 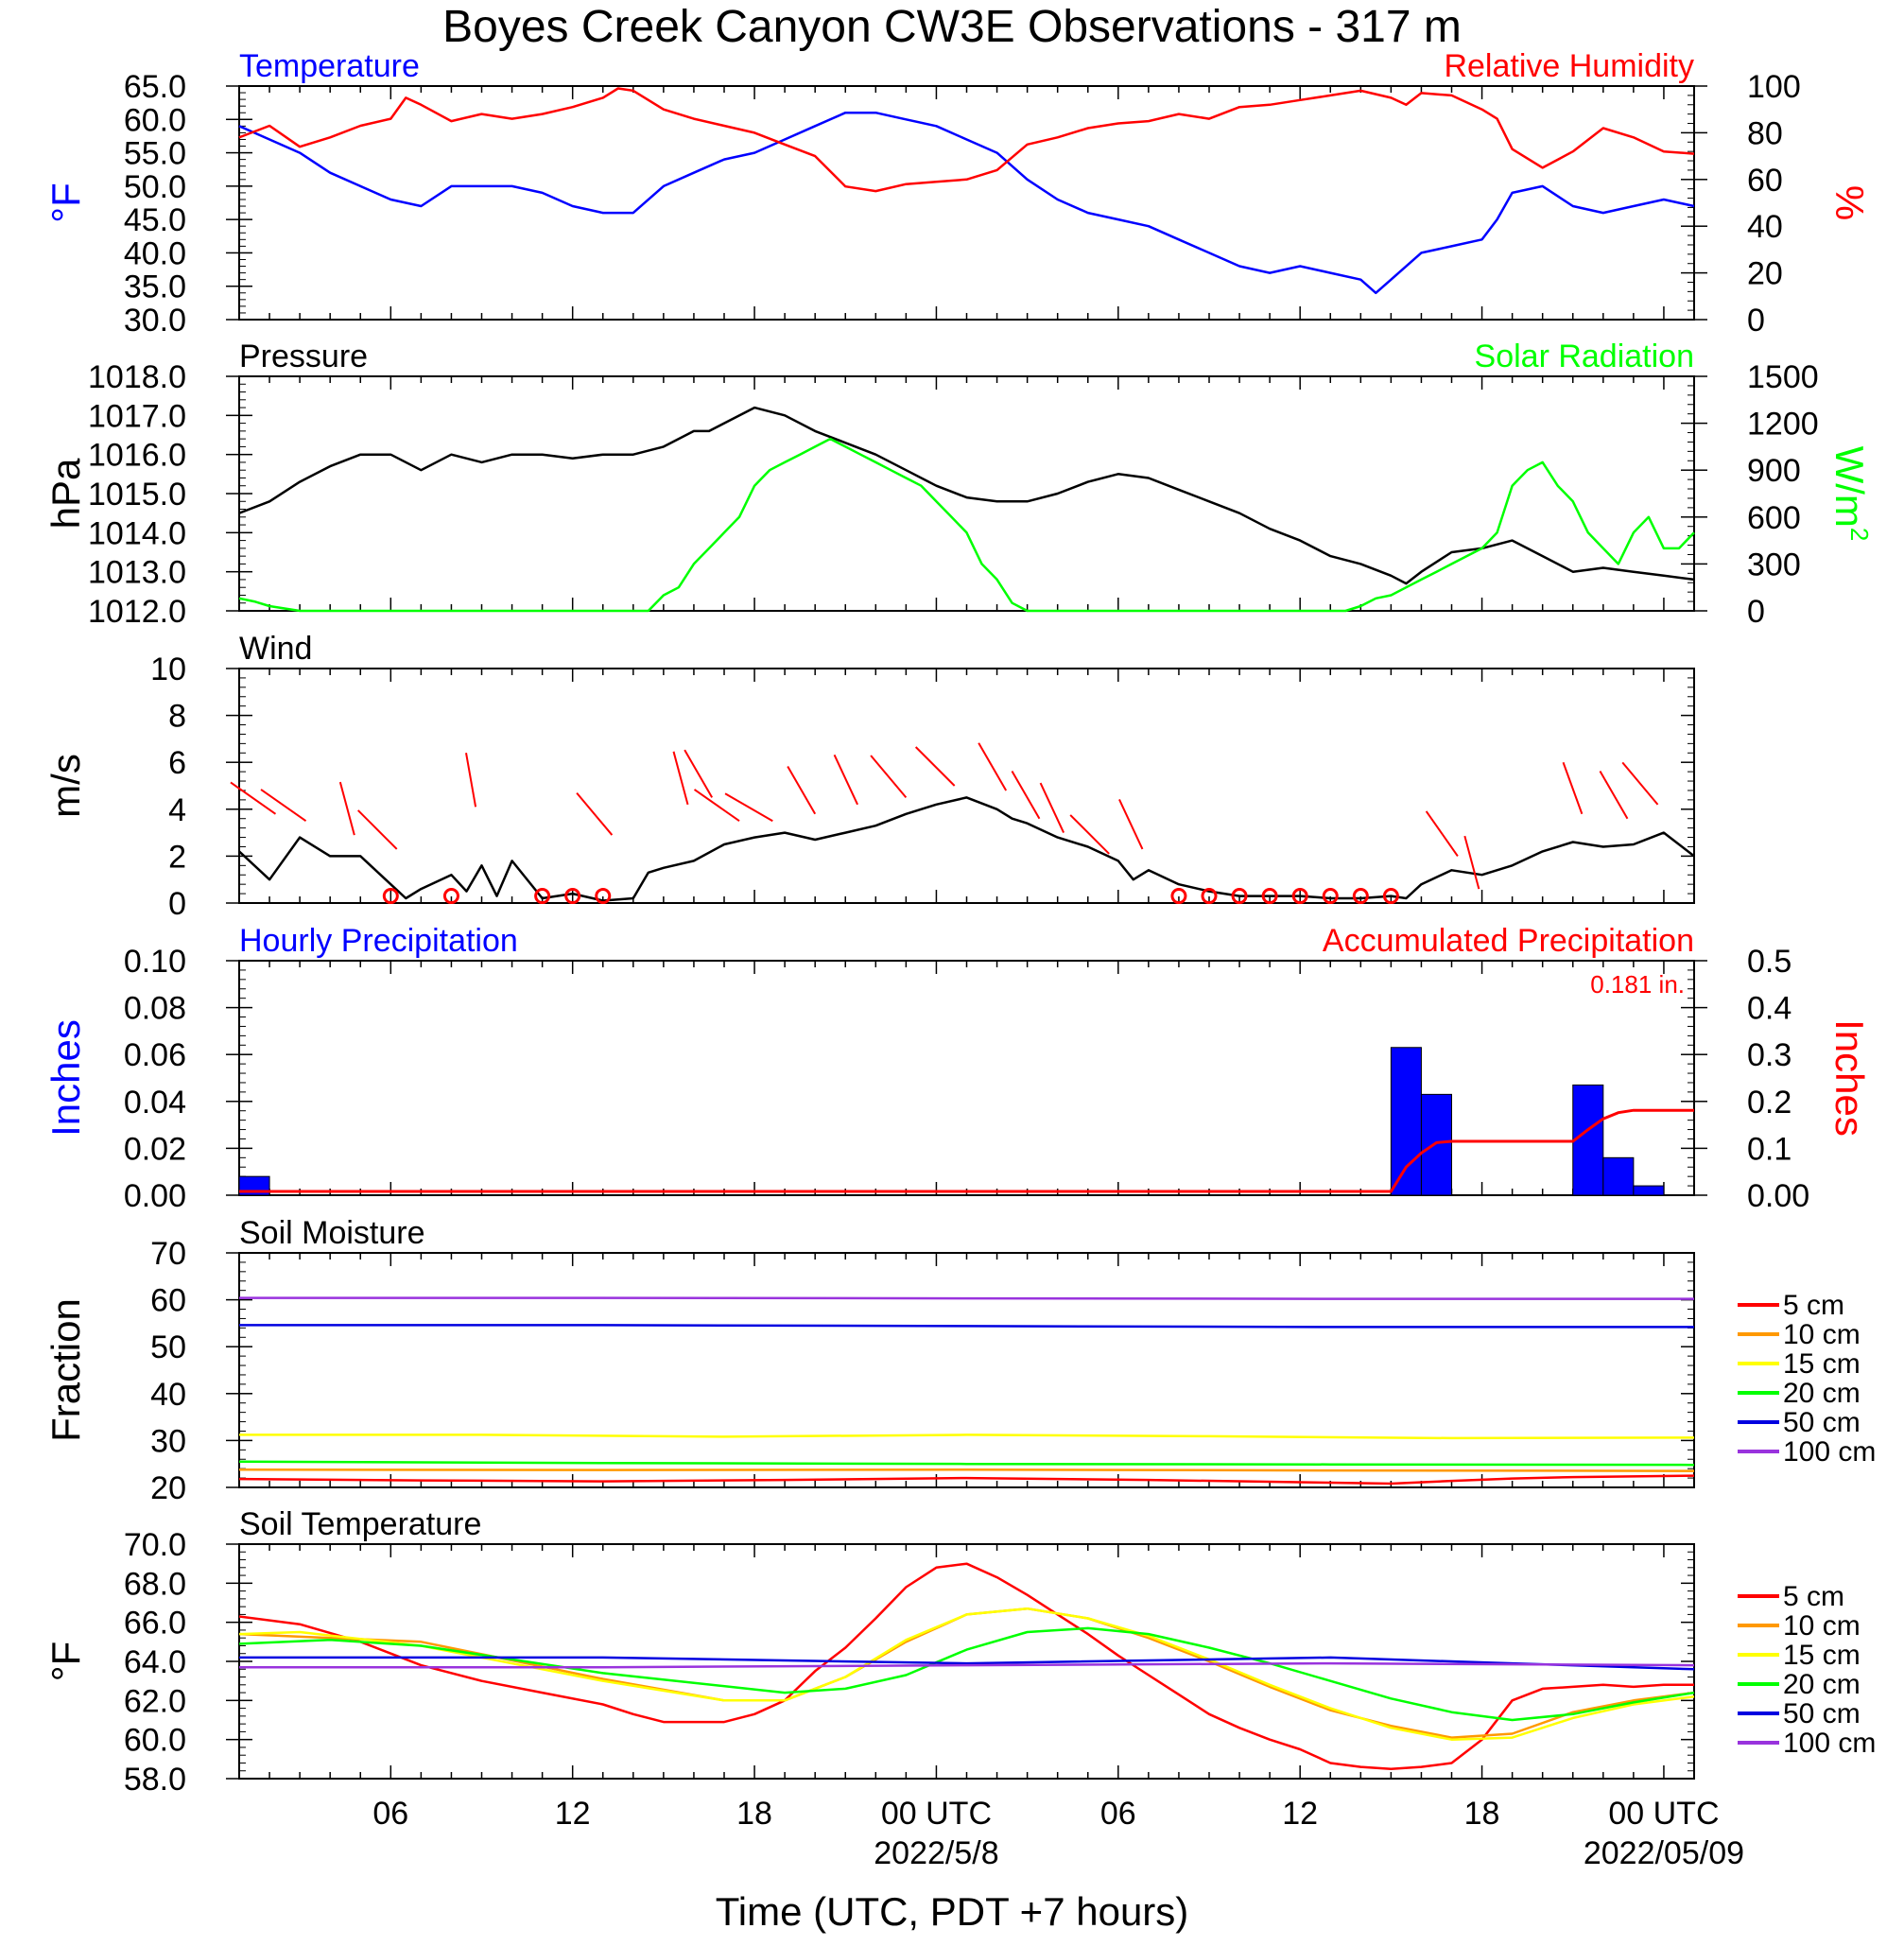 What do you see at coordinates (754, 1814) in the screenshot?
I see `x-tick-label: 18` at bounding box center [754, 1814].